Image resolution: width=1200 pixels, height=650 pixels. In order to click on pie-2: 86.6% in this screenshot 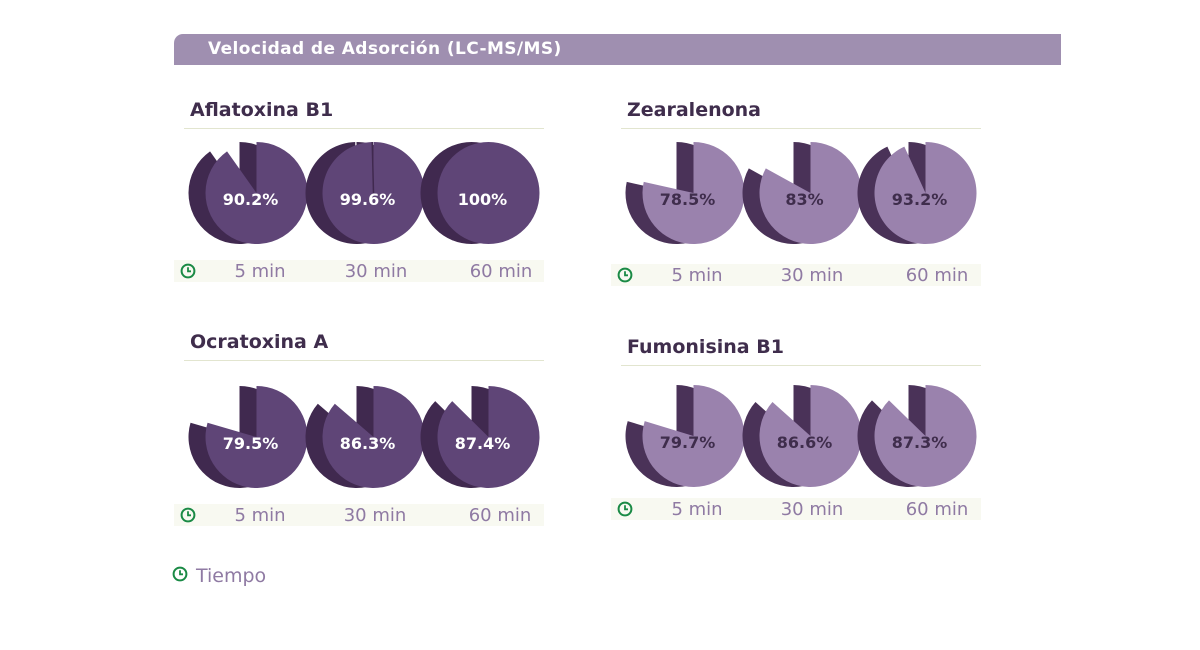, I will do `click(802, 436)`.